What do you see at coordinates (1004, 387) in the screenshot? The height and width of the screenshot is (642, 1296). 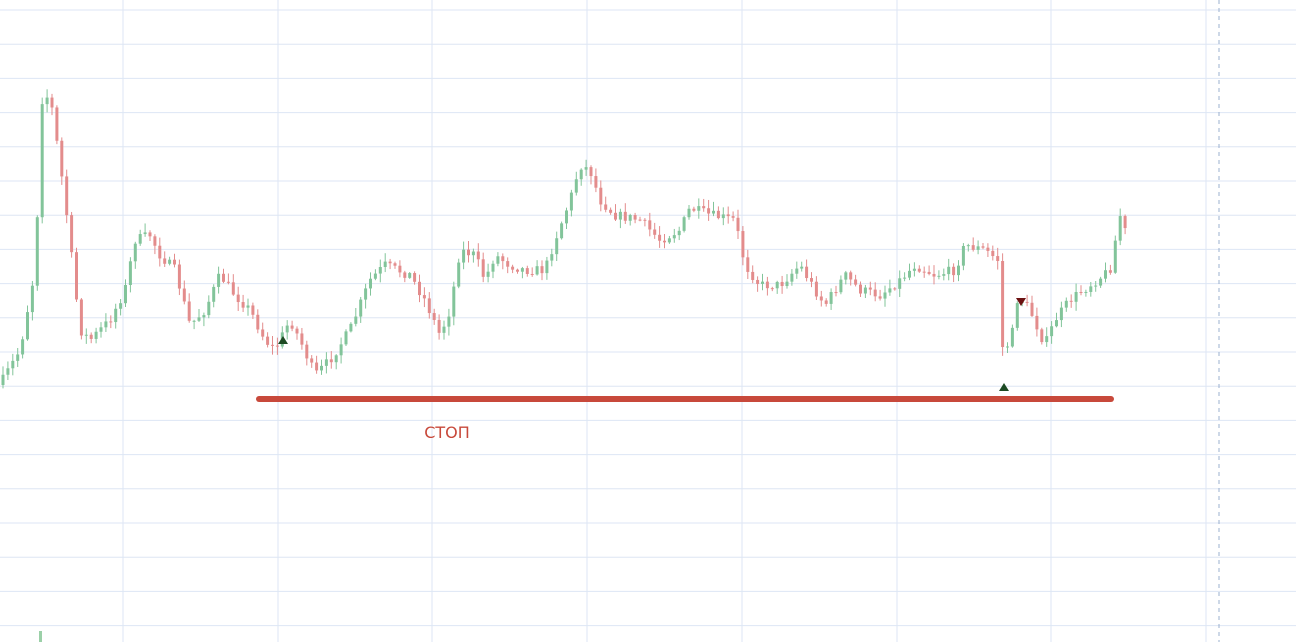 I see `buy-marker` at bounding box center [1004, 387].